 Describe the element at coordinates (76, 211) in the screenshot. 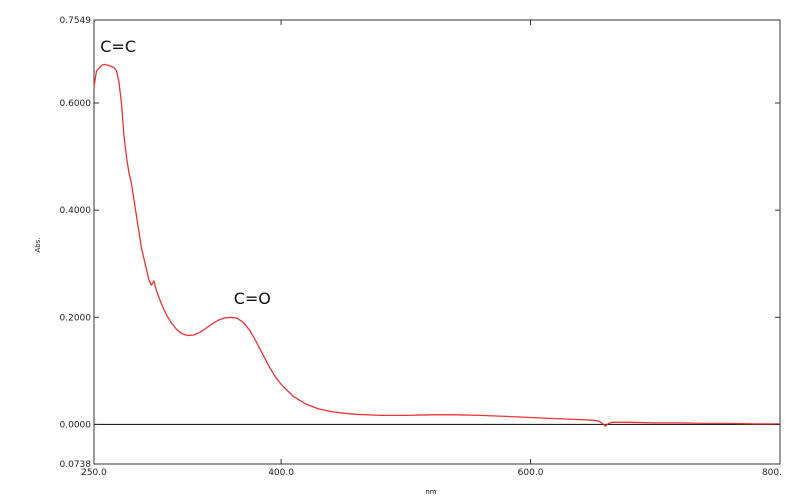

I see `y-tick-label: 0.4000` at that location.